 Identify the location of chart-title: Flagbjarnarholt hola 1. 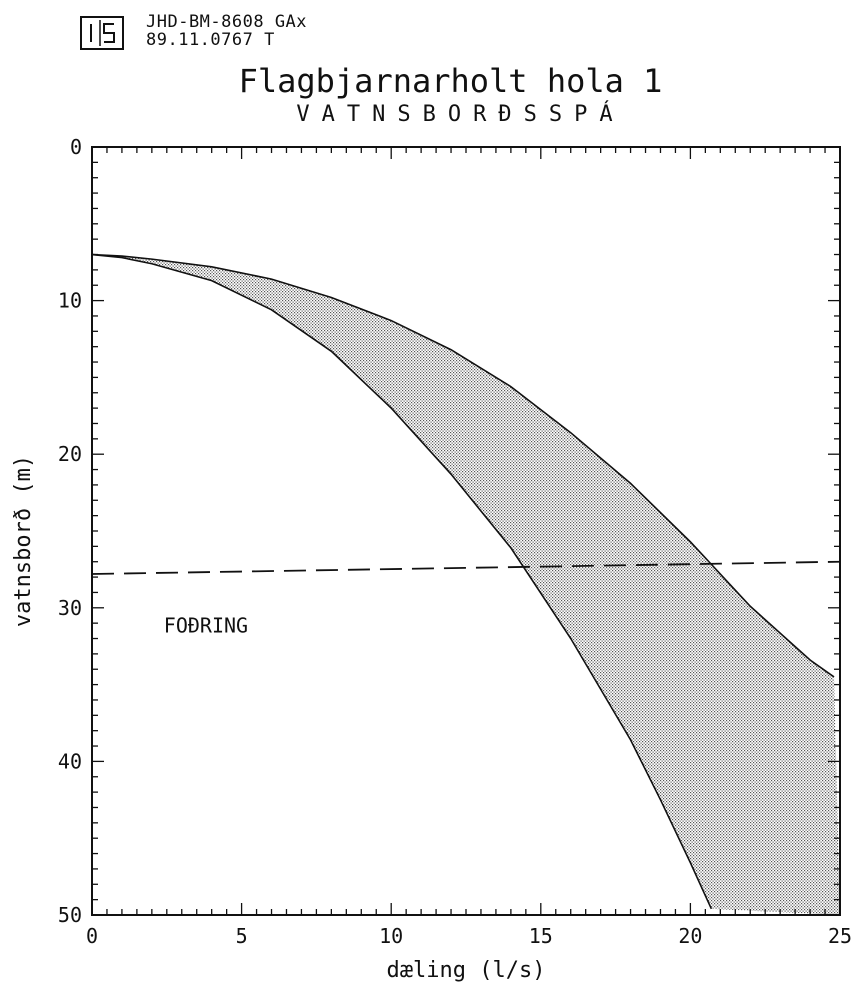
(450, 81).